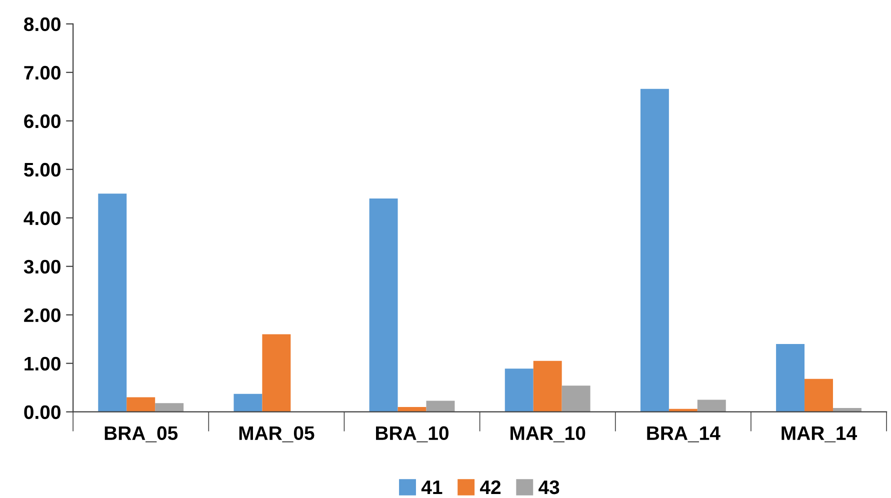 The height and width of the screenshot is (498, 891). I want to click on x-tick-label: MAR_14, so click(820, 434).